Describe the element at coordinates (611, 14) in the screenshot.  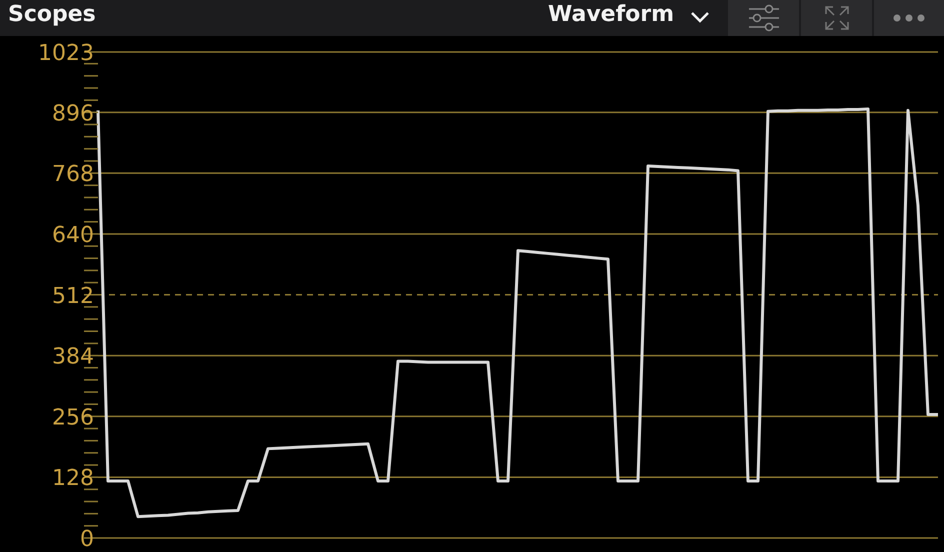
I see `chart-subtitle: Waveform` at that location.